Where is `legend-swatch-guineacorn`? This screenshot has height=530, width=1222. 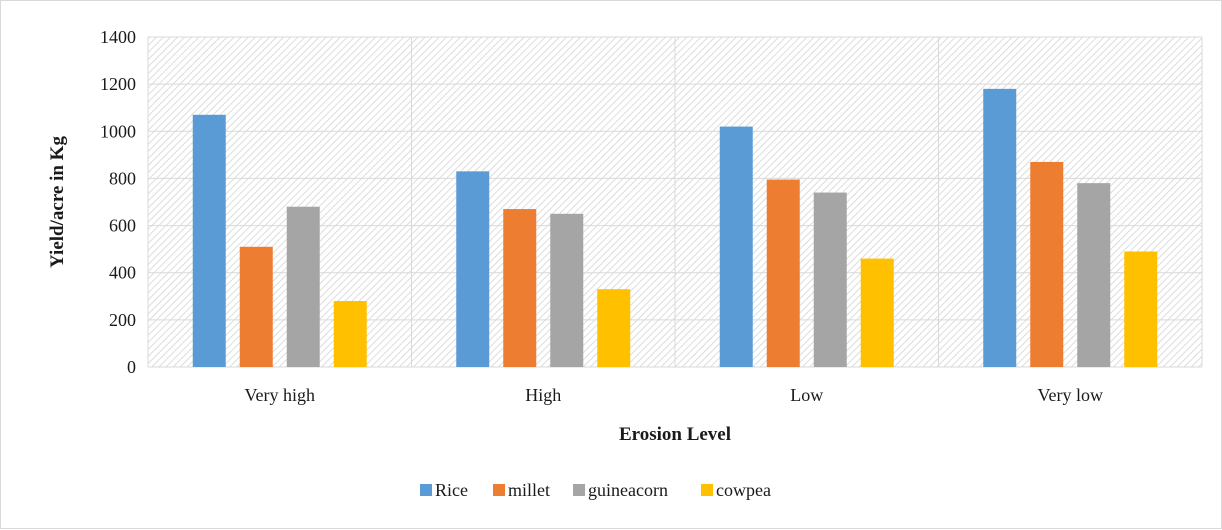
legend-swatch-guineacorn is located at coordinates (579, 490).